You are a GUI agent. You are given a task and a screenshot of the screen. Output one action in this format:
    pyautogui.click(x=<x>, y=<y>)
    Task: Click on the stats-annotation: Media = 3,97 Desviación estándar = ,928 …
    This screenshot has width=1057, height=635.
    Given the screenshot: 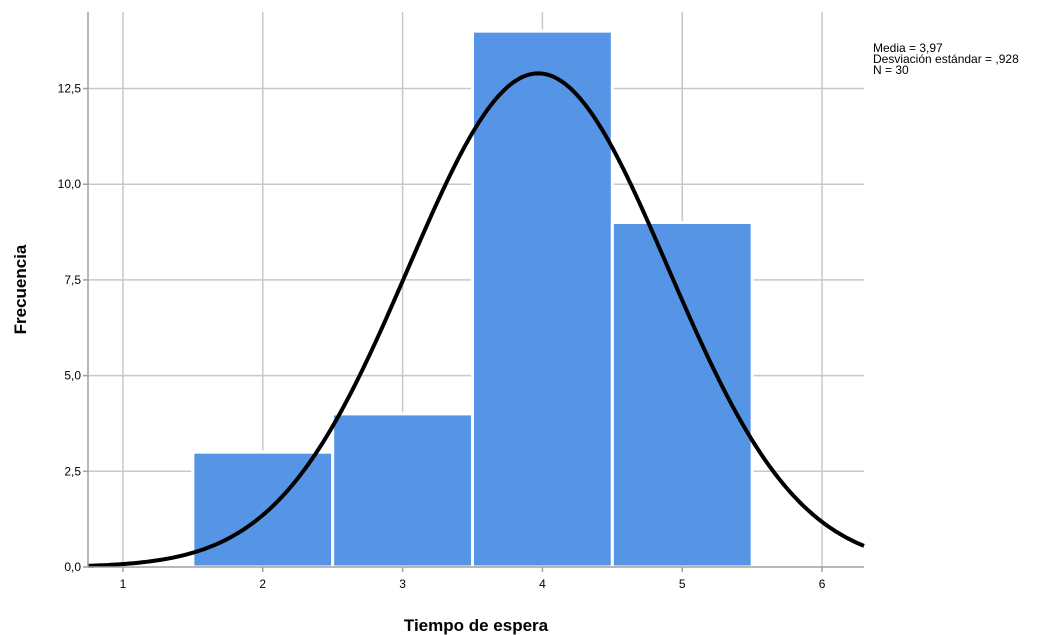 What is the action you would take?
    pyautogui.click(x=946, y=59)
    